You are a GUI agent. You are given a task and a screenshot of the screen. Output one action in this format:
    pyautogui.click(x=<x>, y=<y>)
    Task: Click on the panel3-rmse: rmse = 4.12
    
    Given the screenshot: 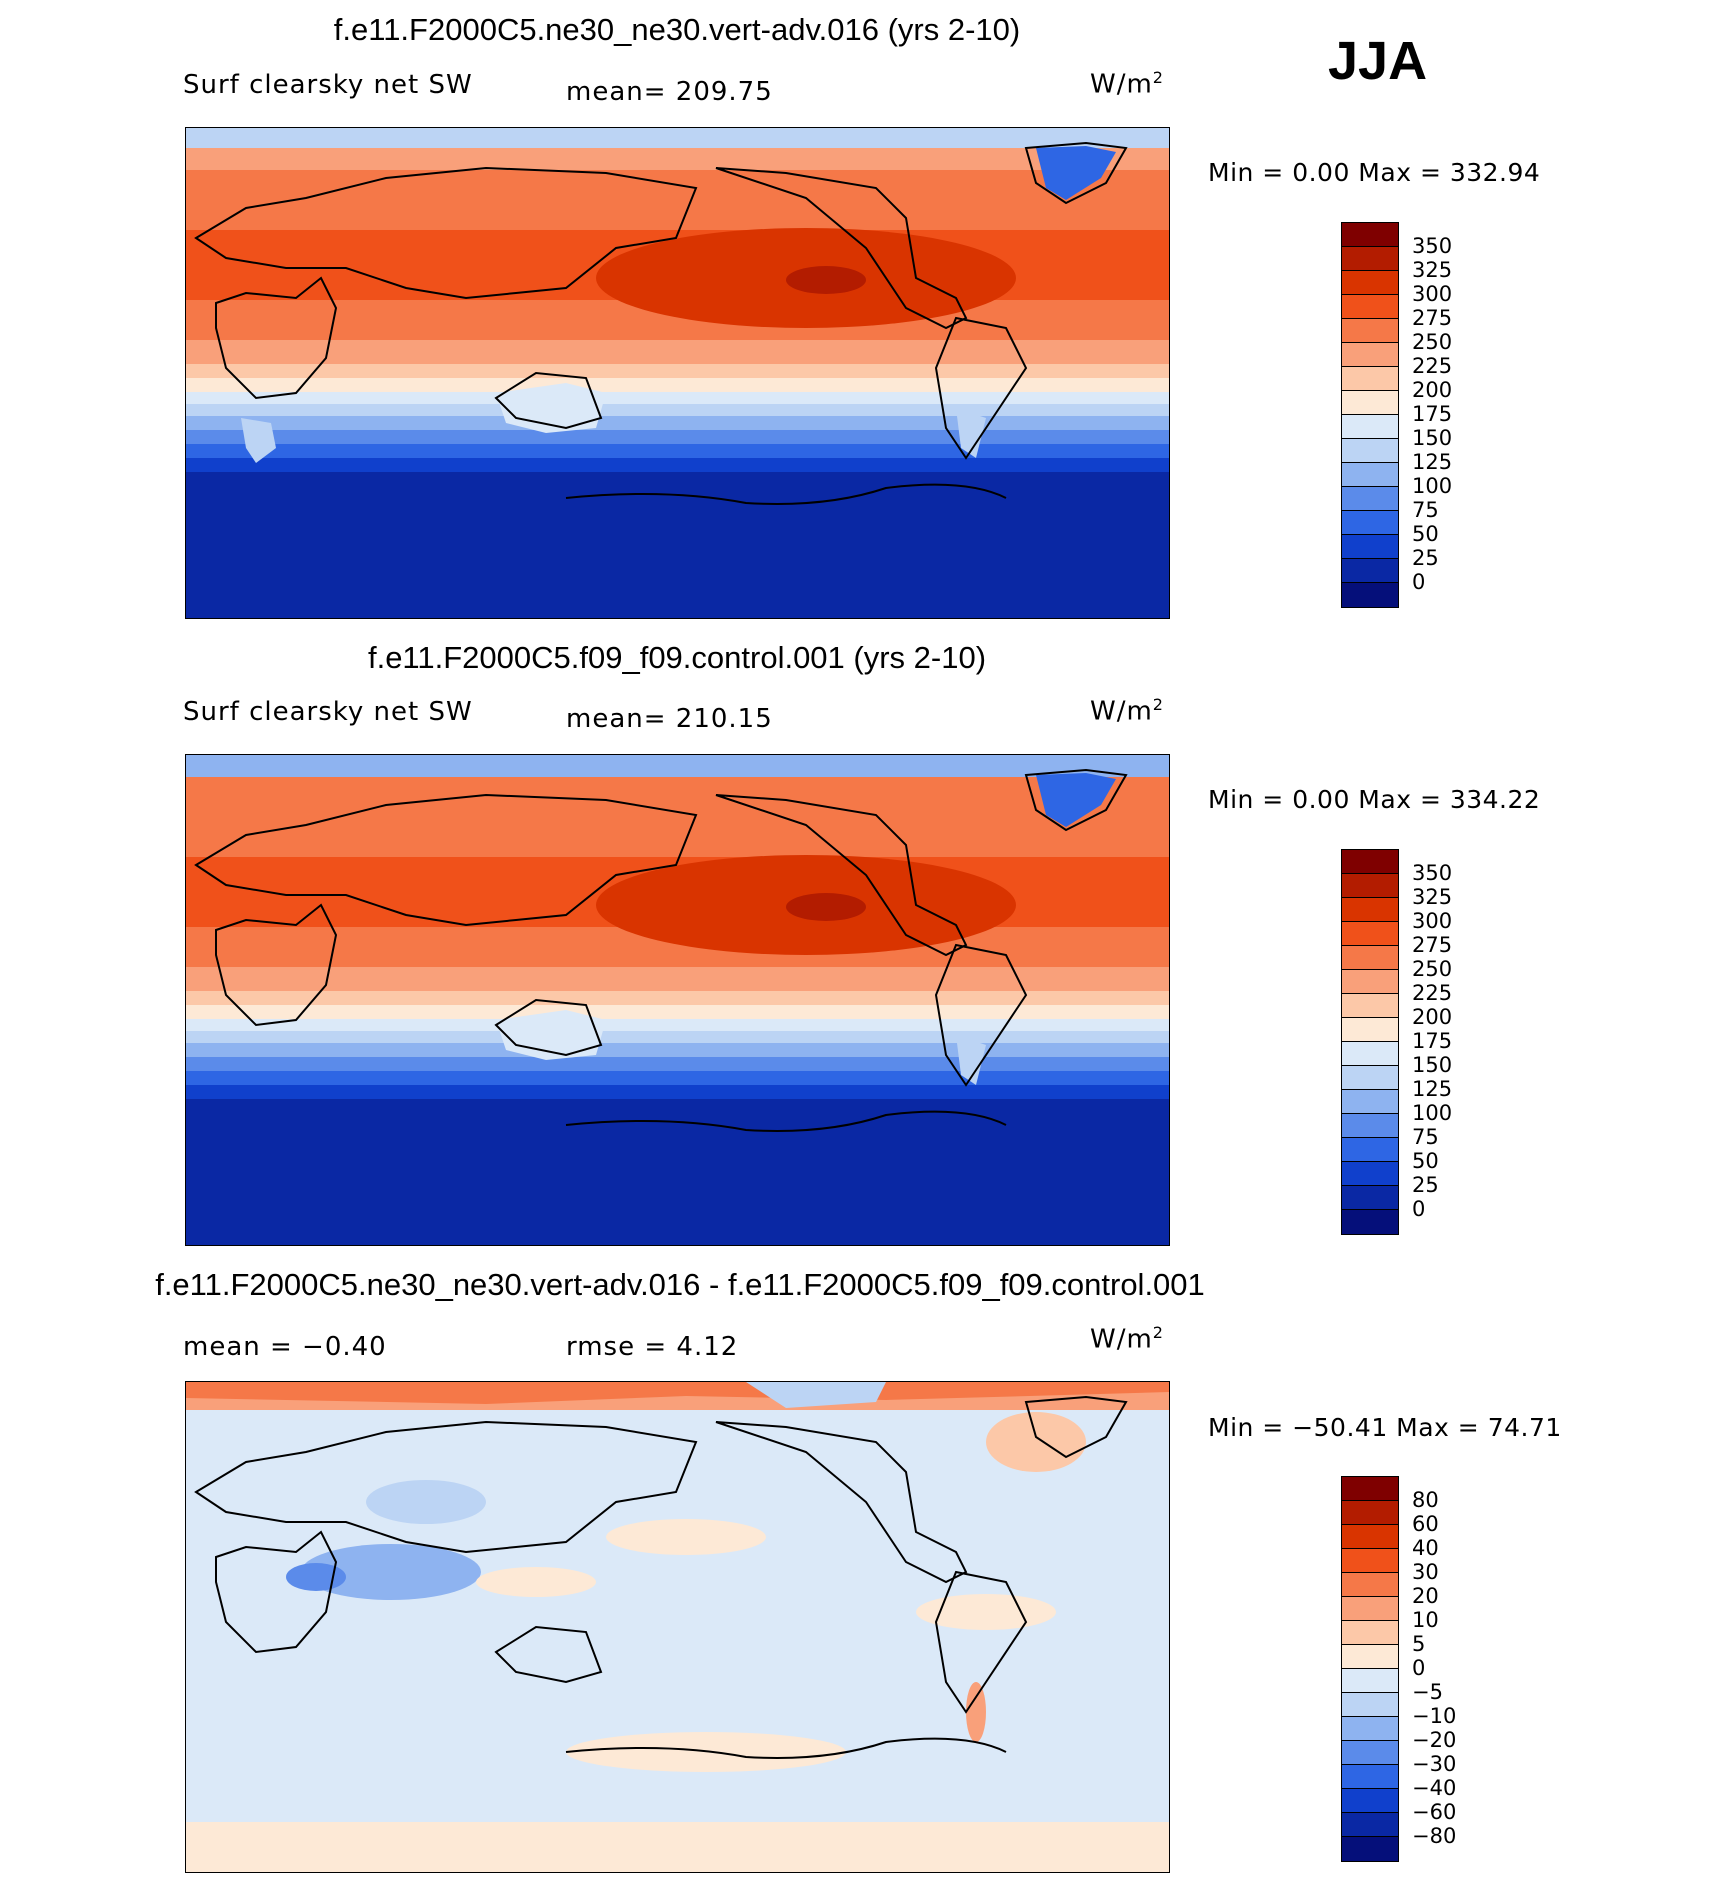 What is the action you would take?
    pyautogui.click(x=652, y=1347)
    